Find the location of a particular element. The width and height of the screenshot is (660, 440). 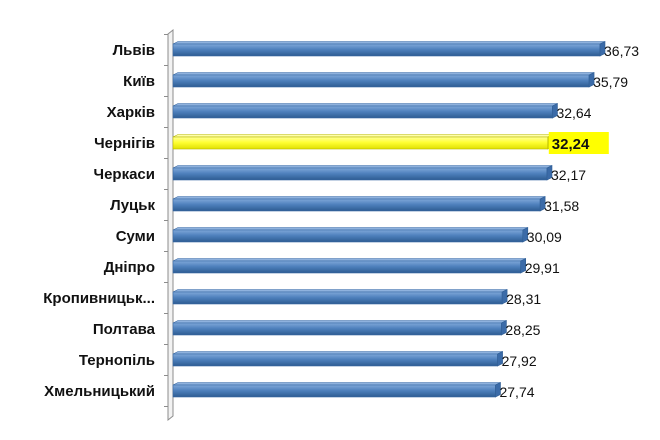

value-label: 32,24 is located at coordinates (571, 144).